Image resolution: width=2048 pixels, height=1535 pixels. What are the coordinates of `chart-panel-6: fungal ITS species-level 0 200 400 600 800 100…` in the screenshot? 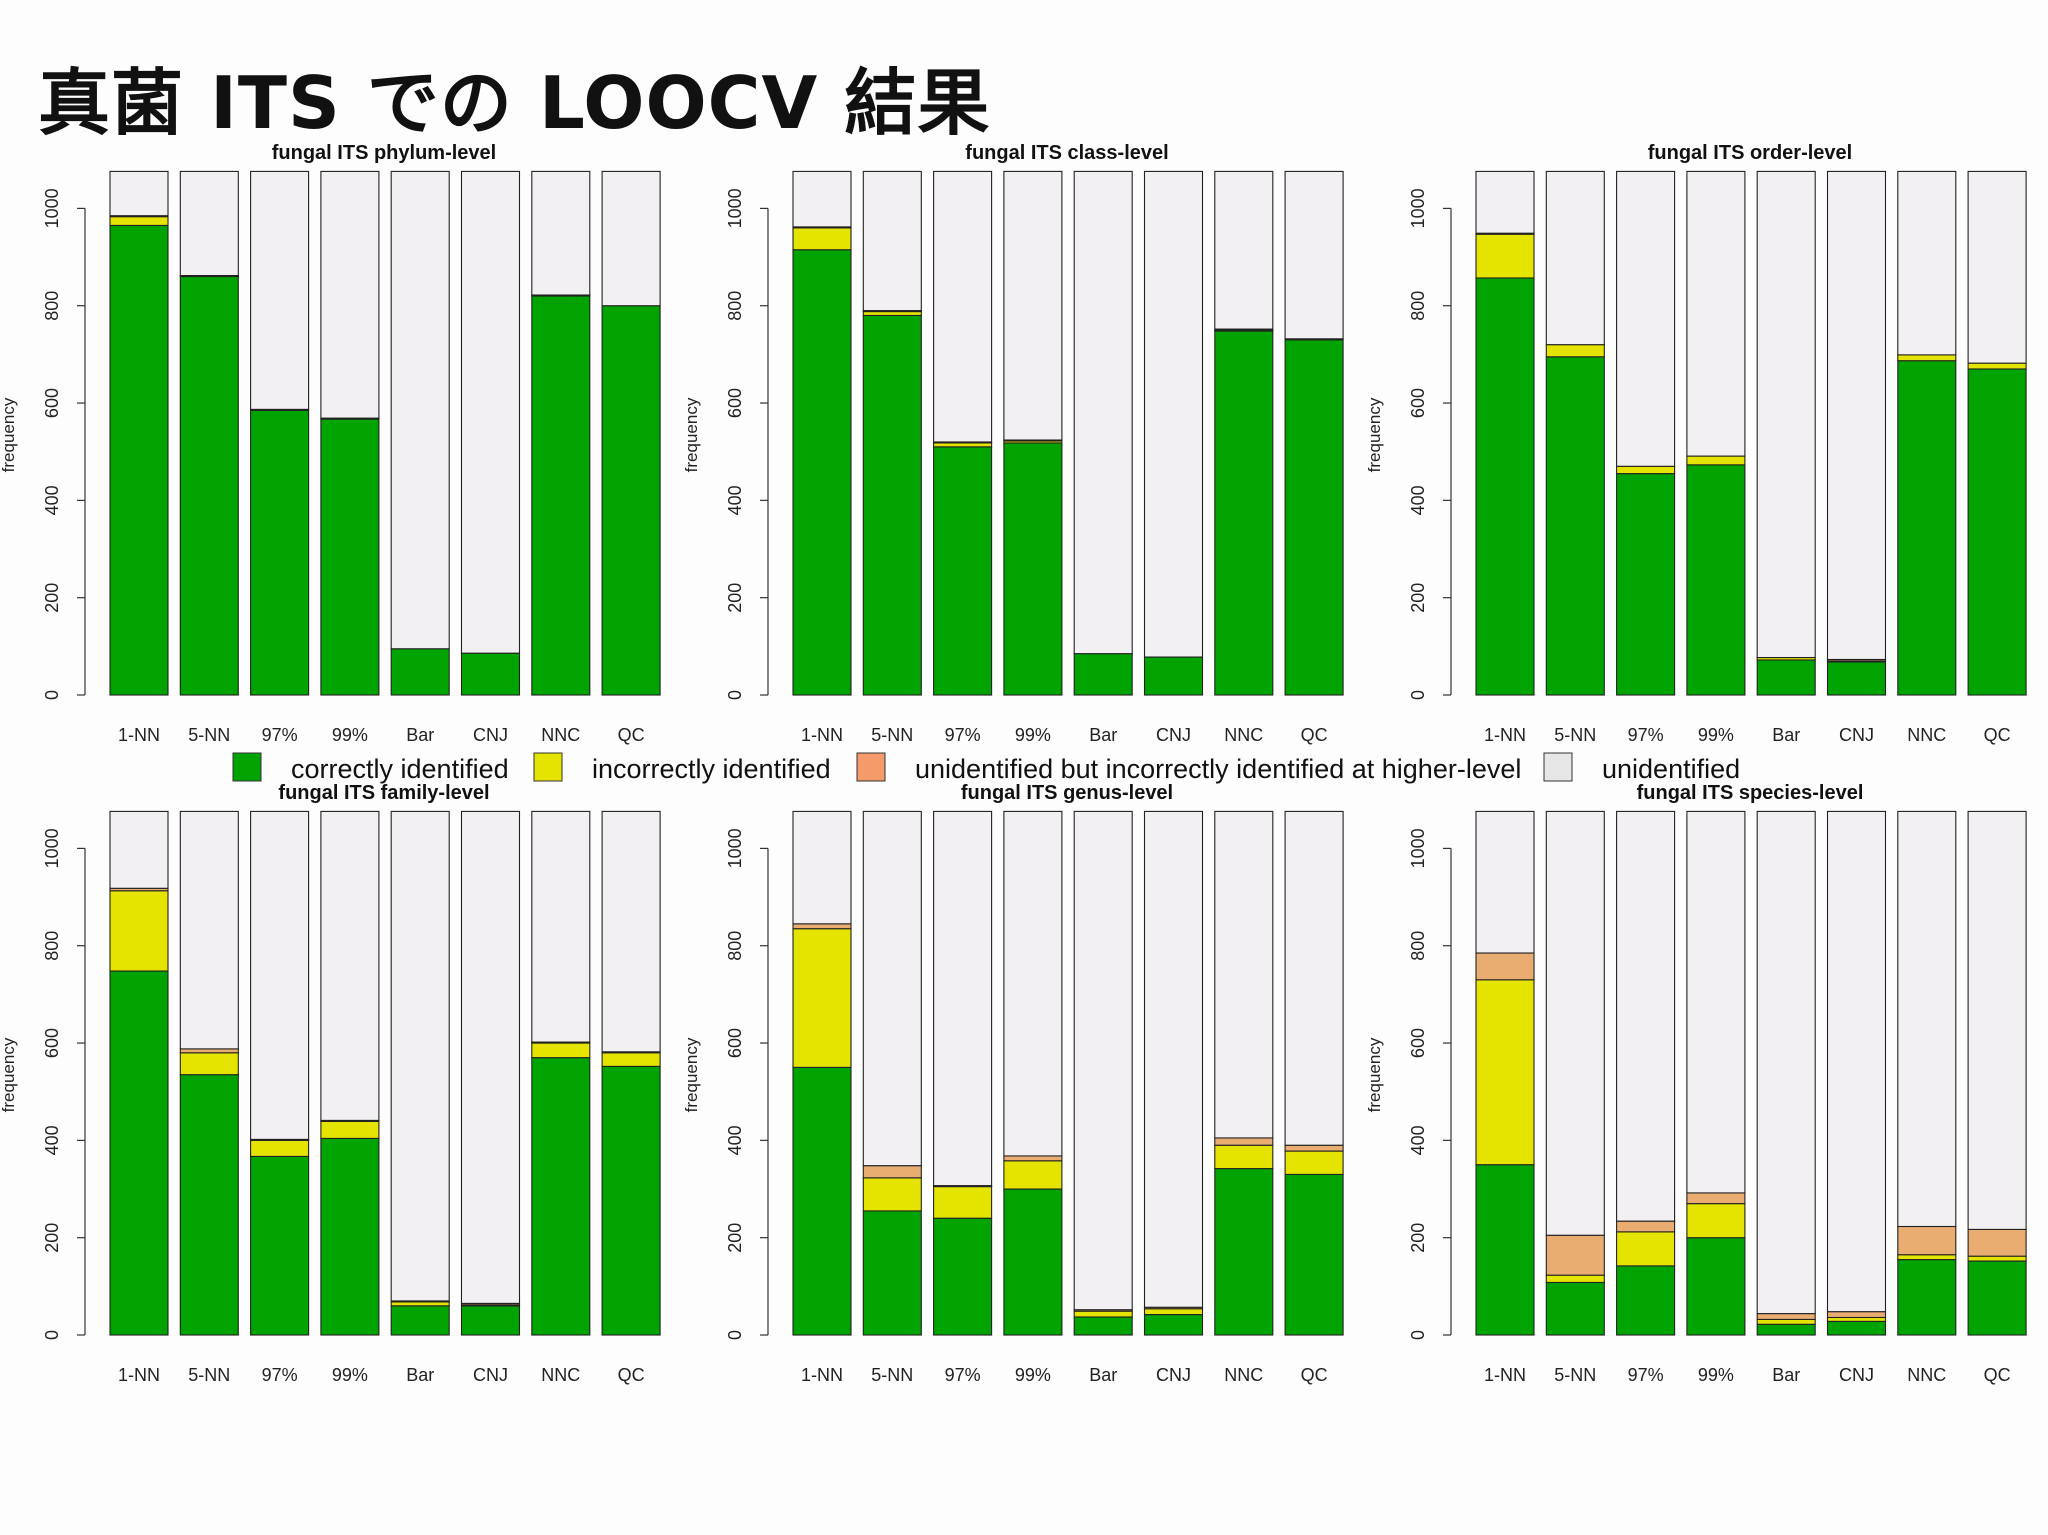 It's located at (1696, 1083).